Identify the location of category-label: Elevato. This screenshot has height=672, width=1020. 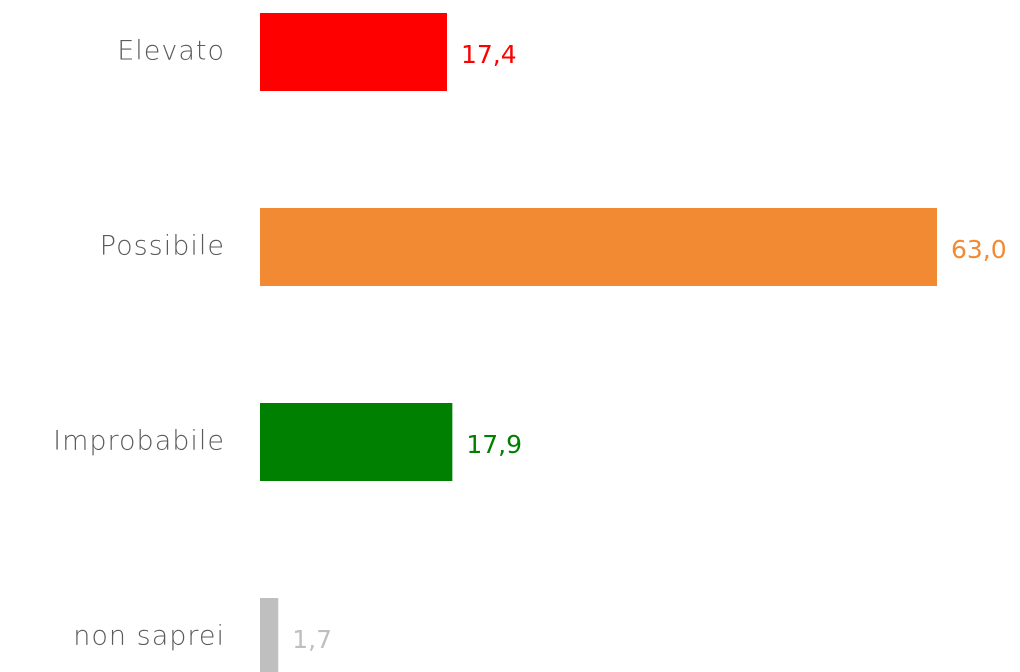
(171, 51).